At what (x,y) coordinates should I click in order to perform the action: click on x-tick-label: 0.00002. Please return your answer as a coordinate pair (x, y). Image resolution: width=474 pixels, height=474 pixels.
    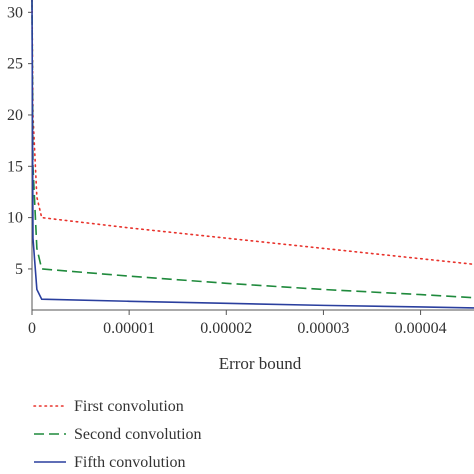
    Looking at the image, I should click on (226, 328).